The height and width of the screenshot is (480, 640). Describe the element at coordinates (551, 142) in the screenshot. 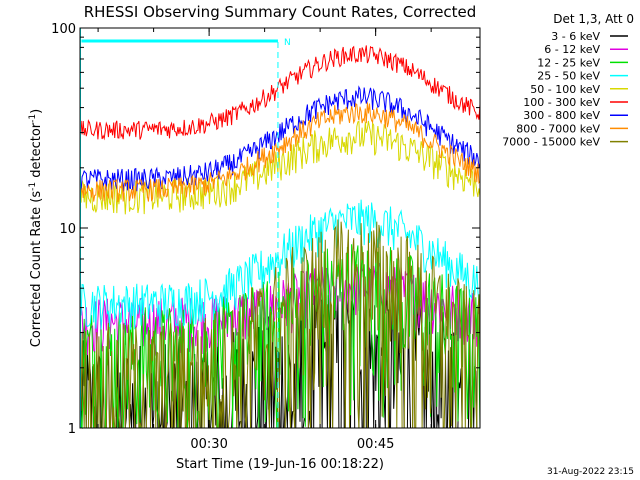

I see `legend-label: 7000 - 15000 keV` at that location.